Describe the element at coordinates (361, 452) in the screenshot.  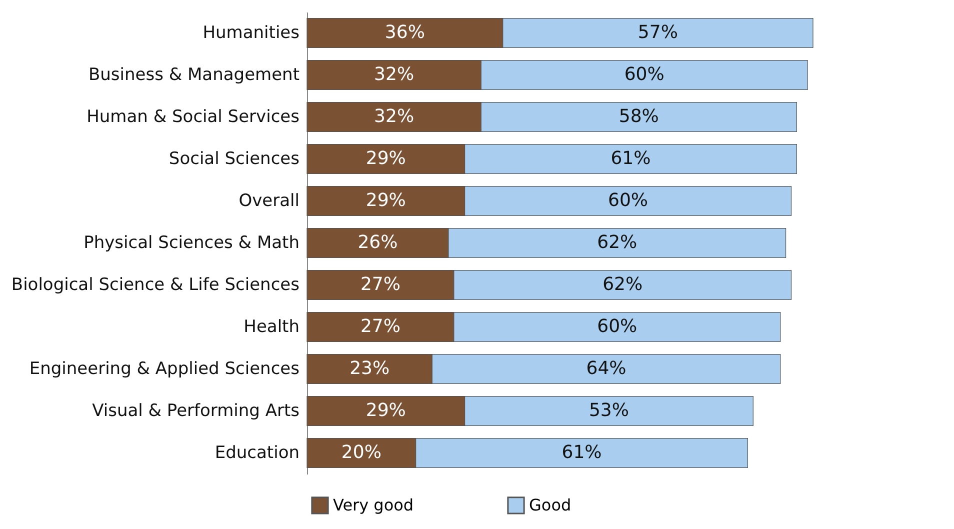
I see `data-label: 20%` at that location.